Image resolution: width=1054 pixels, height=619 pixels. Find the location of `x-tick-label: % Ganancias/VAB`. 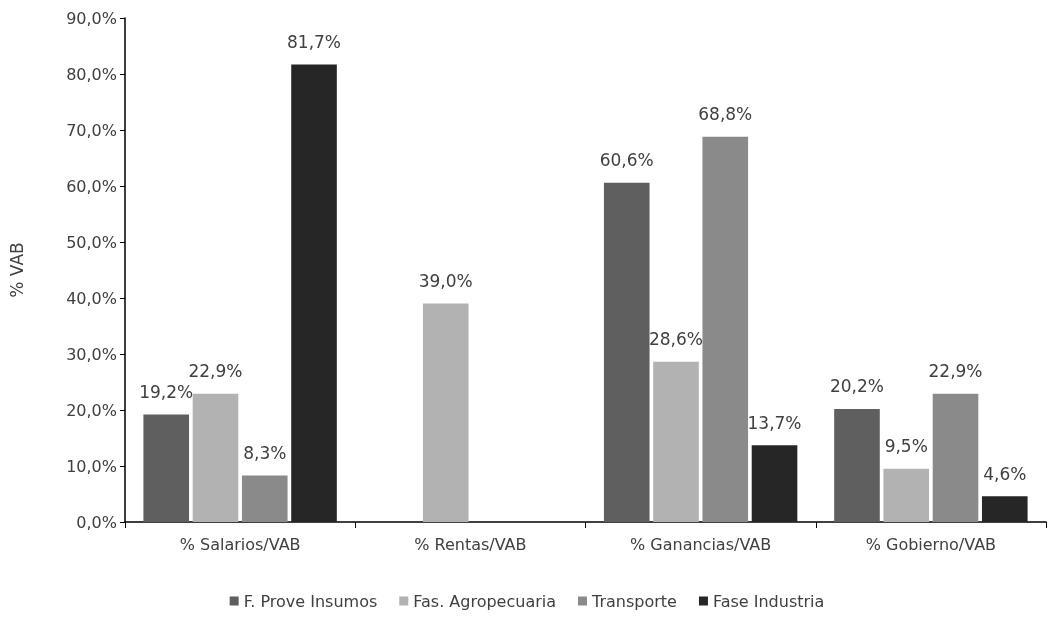

x-tick-label: % Ganancias/VAB is located at coordinates (701, 544).